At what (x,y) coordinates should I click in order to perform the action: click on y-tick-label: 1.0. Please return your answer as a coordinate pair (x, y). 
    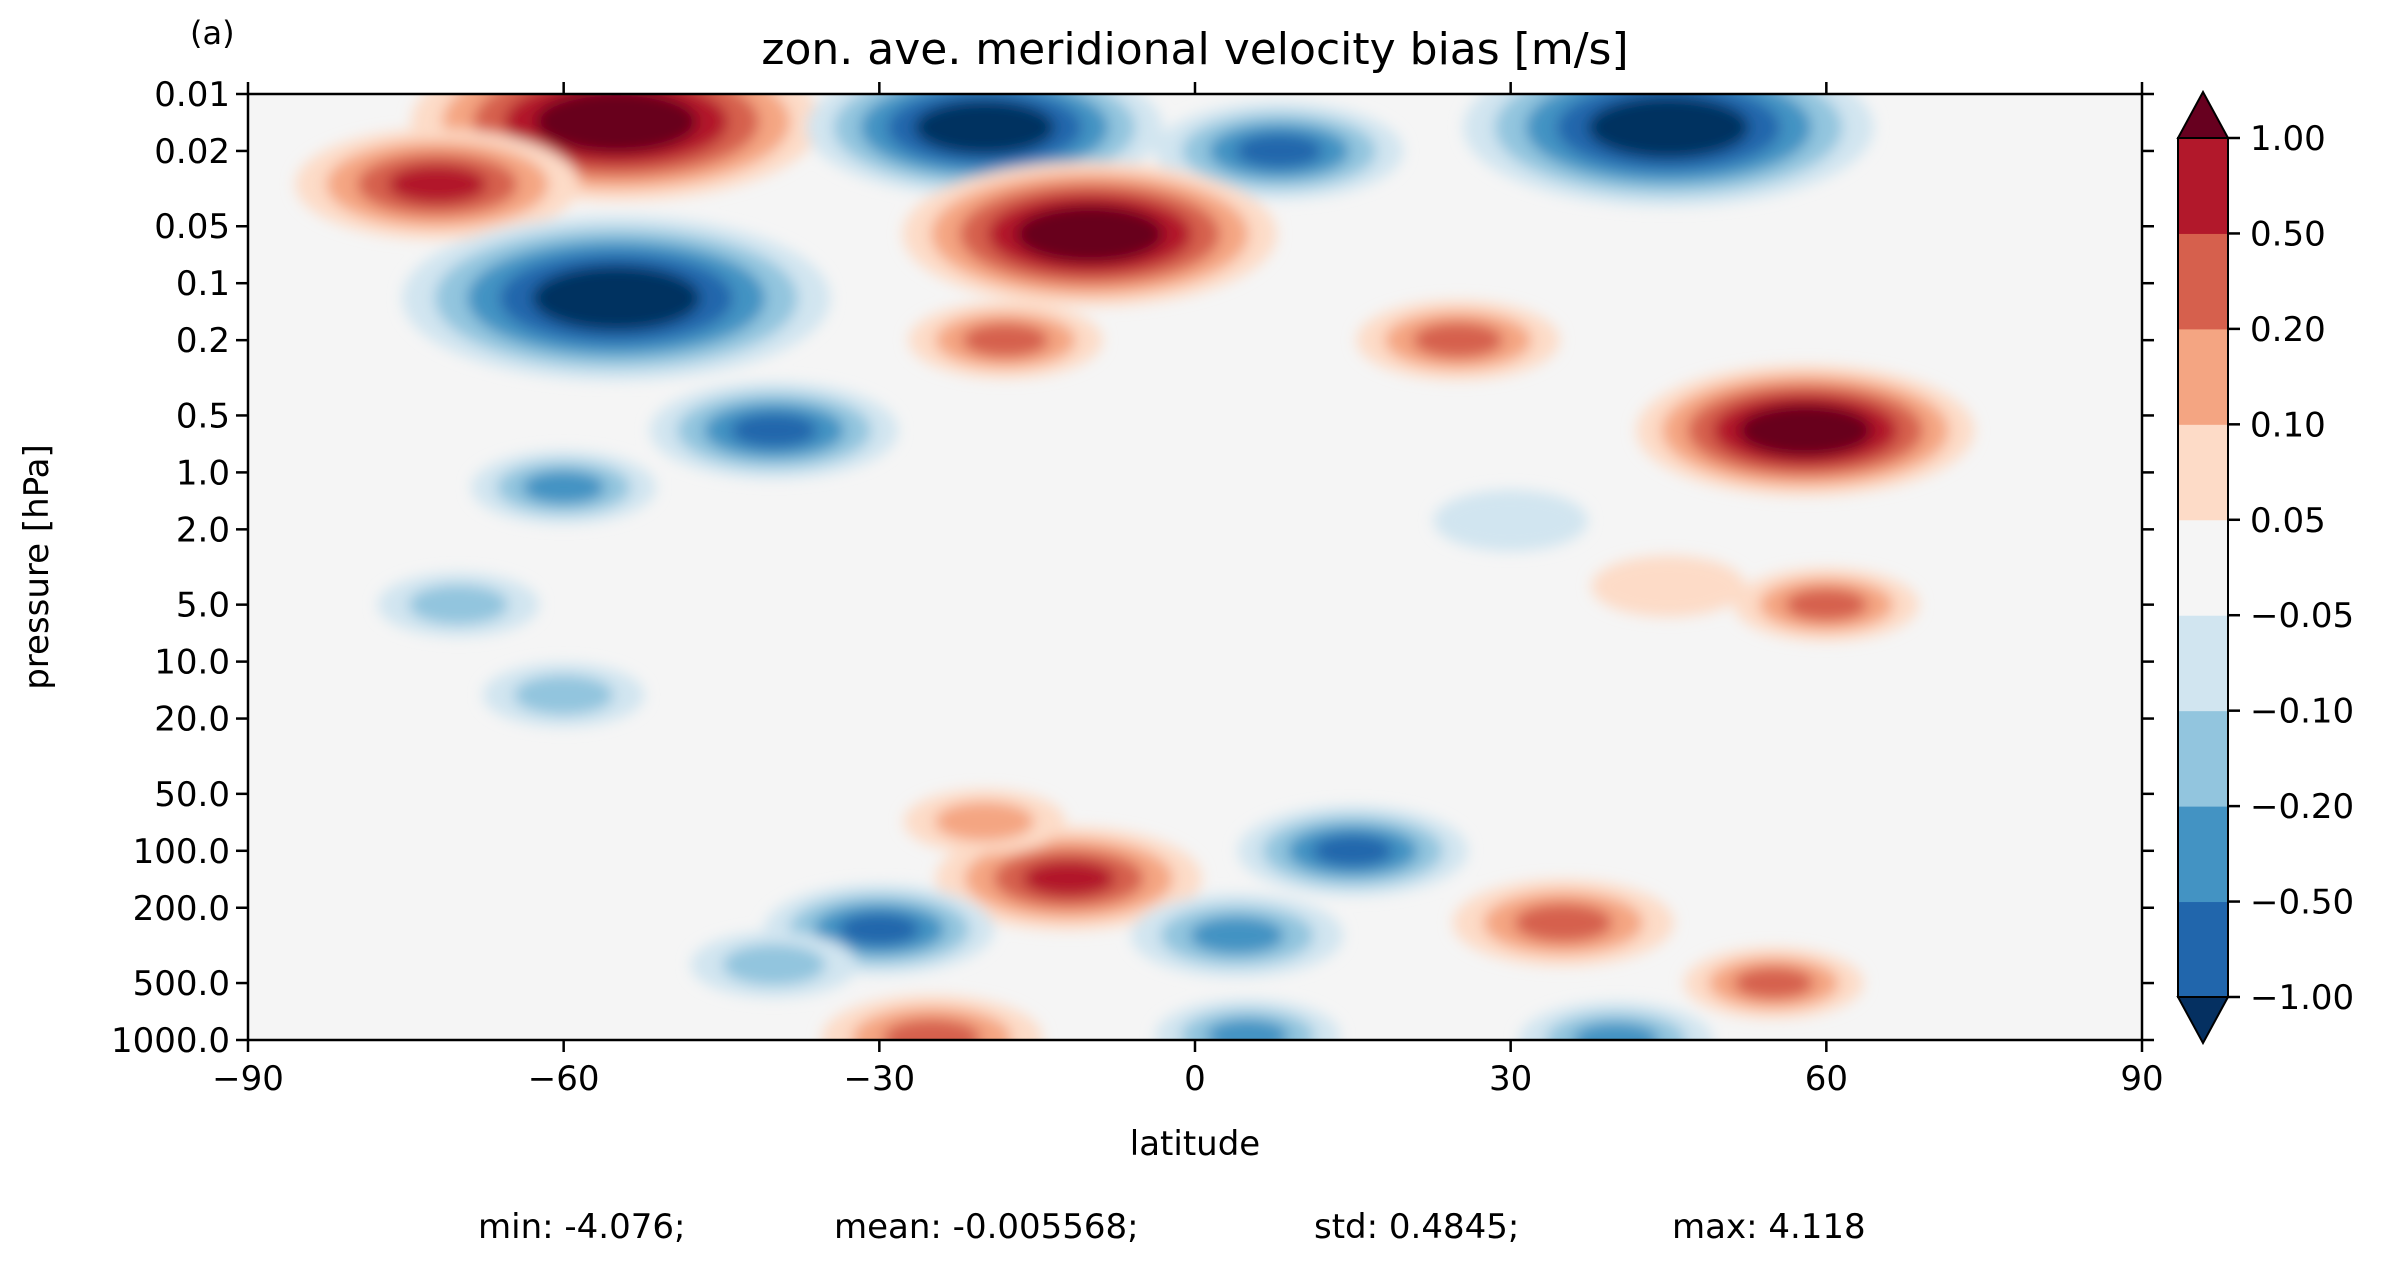
    Looking at the image, I should click on (203, 473).